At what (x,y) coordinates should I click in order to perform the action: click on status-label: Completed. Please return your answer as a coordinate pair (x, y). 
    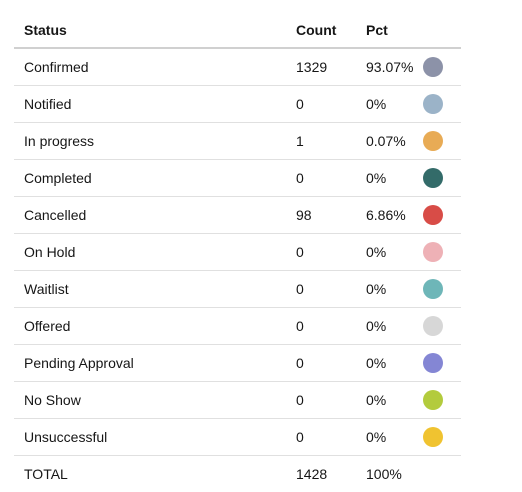
    Looking at the image, I should click on (150, 177).